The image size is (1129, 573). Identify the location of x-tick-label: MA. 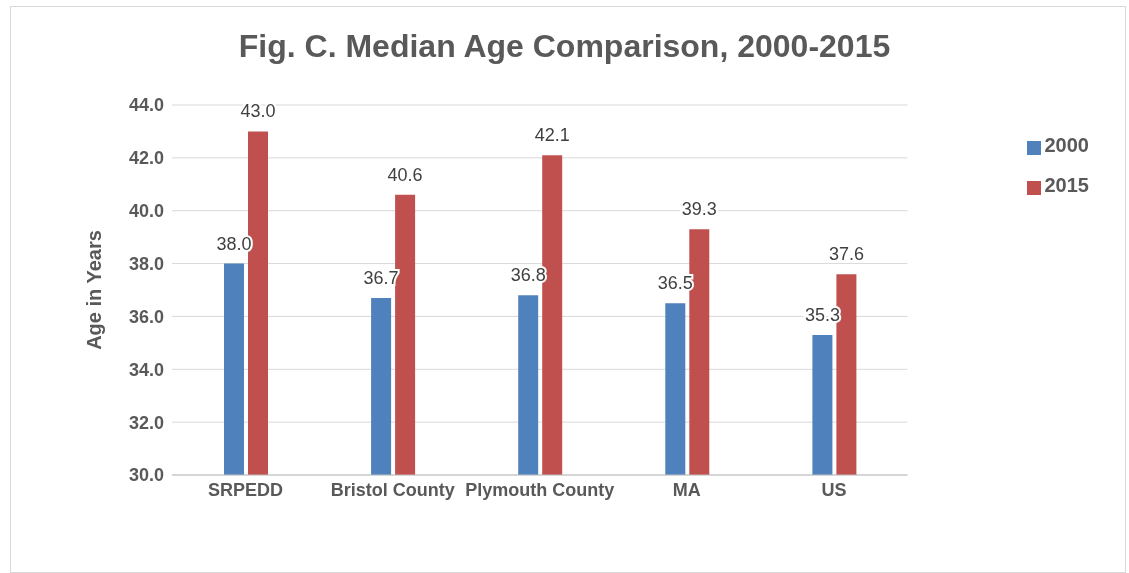
(686, 489).